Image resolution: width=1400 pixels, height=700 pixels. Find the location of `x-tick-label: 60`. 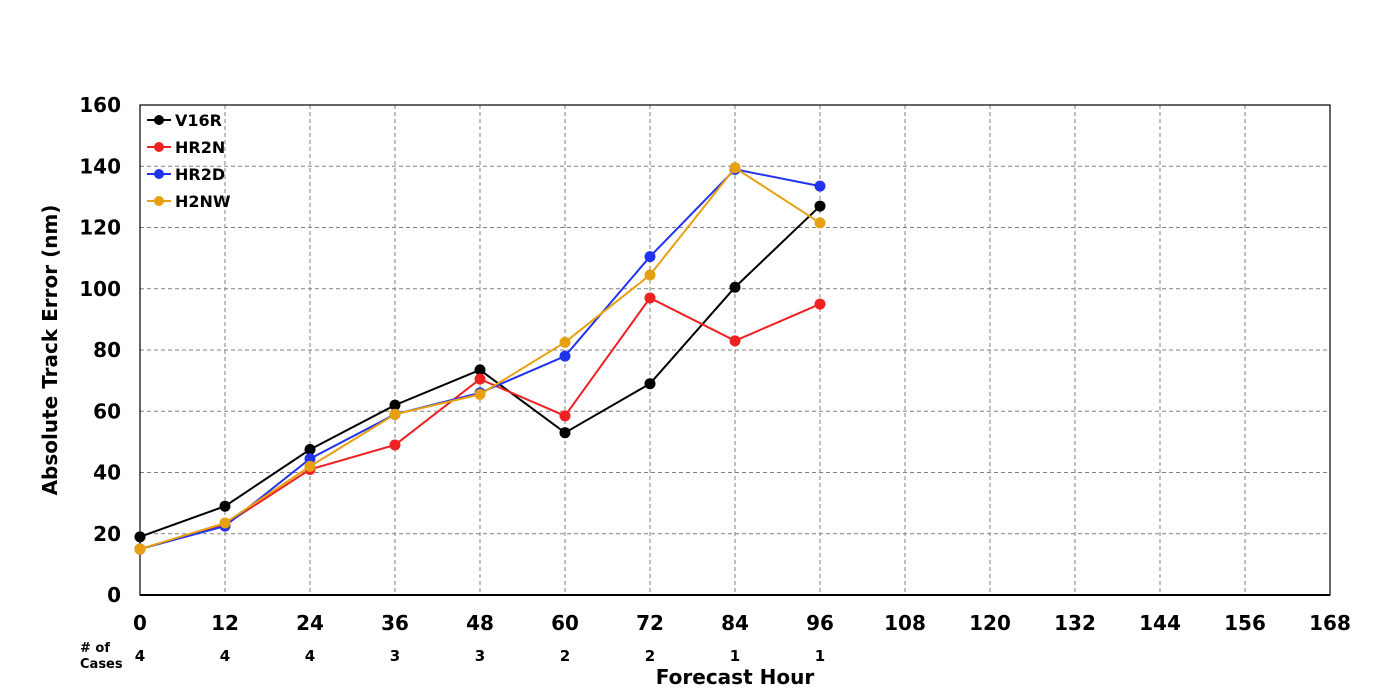

x-tick-label: 60 is located at coordinates (565, 623).